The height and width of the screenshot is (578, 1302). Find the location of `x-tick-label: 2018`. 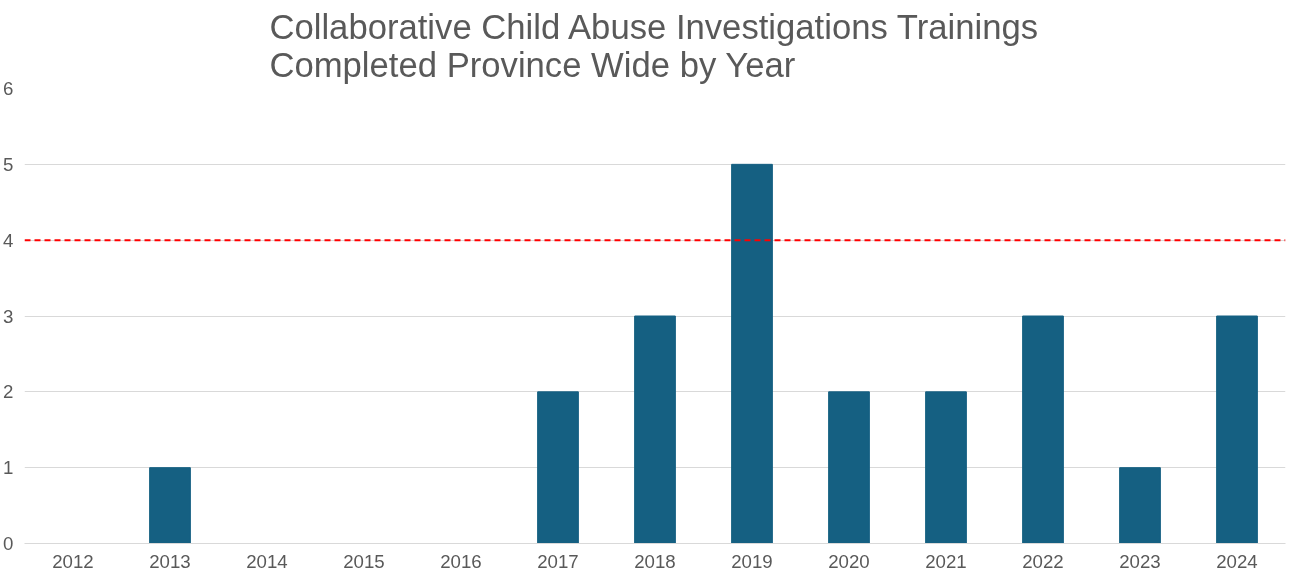

x-tick-label: 2018 is located at coordinates (655, 561).